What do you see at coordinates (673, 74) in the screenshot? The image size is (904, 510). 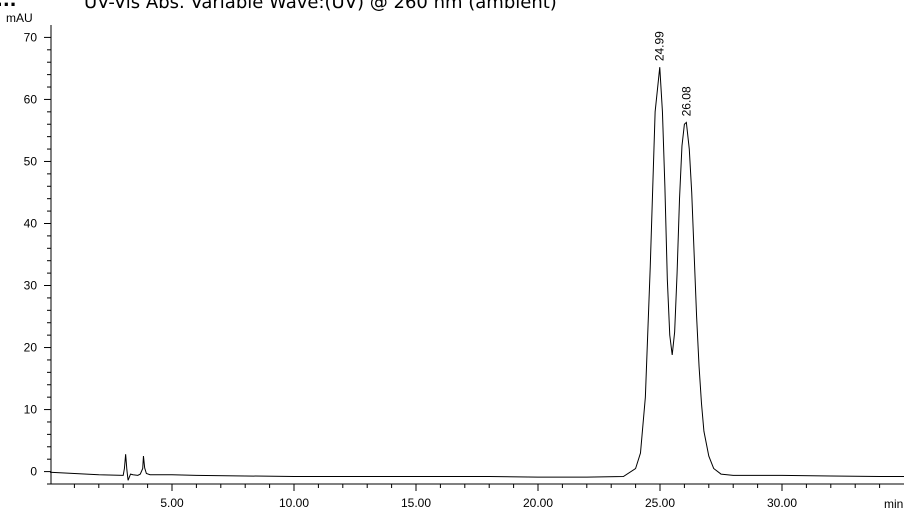 I see `peak-labels: 24.99 26.08` at bounding box center [673, 74].